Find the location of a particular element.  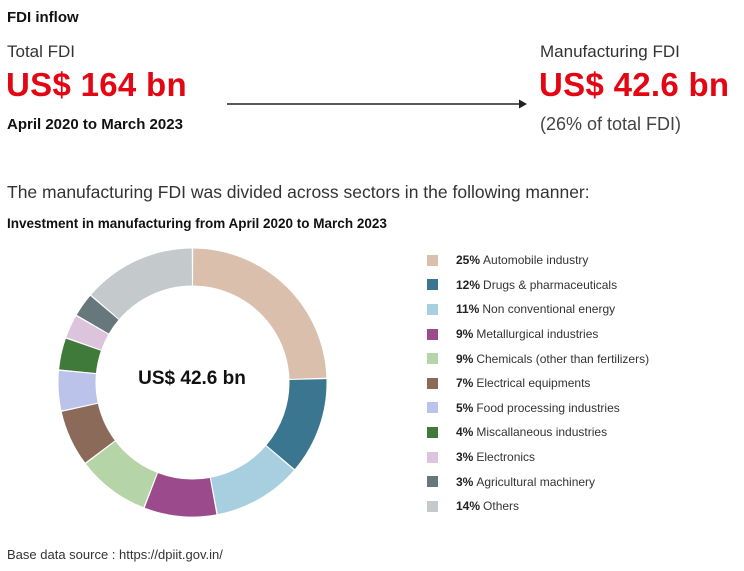

legend-label: Automobile industry is located at coordinates (536, 260).